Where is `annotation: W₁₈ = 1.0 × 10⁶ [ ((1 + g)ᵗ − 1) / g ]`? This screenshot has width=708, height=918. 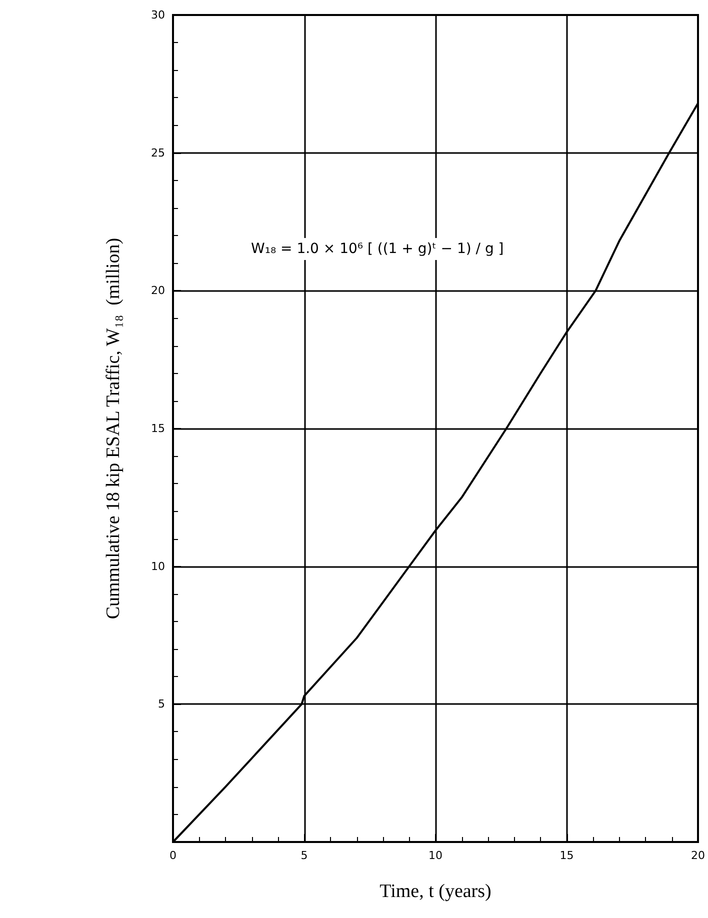
annotation: W₁₈ = 1.0 × 10⁶ [ ((1 + g)ᵗ − 1) / g ] is located at coordinates (377, 249).